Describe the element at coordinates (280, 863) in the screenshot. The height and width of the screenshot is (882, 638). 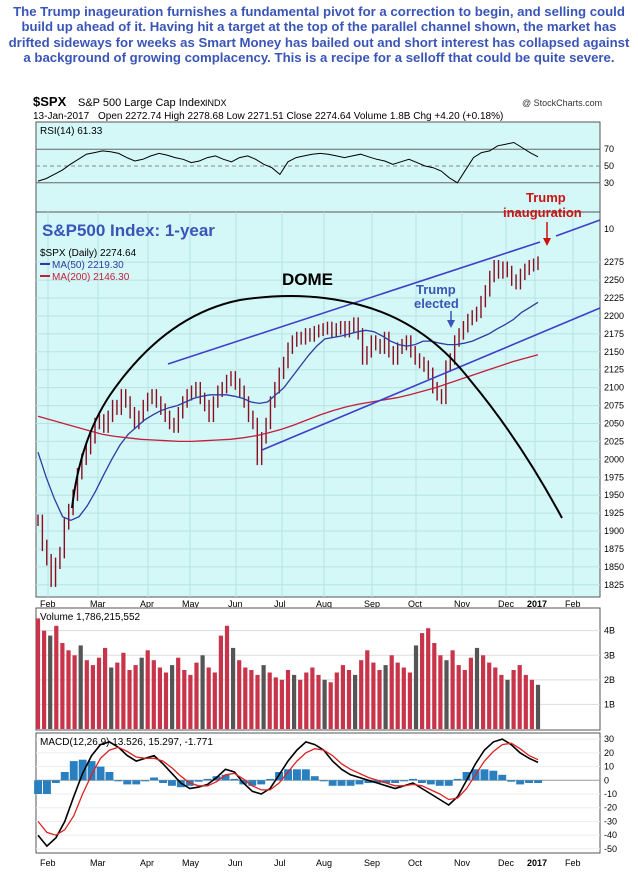
I see `x-tick: Jul` at that location.